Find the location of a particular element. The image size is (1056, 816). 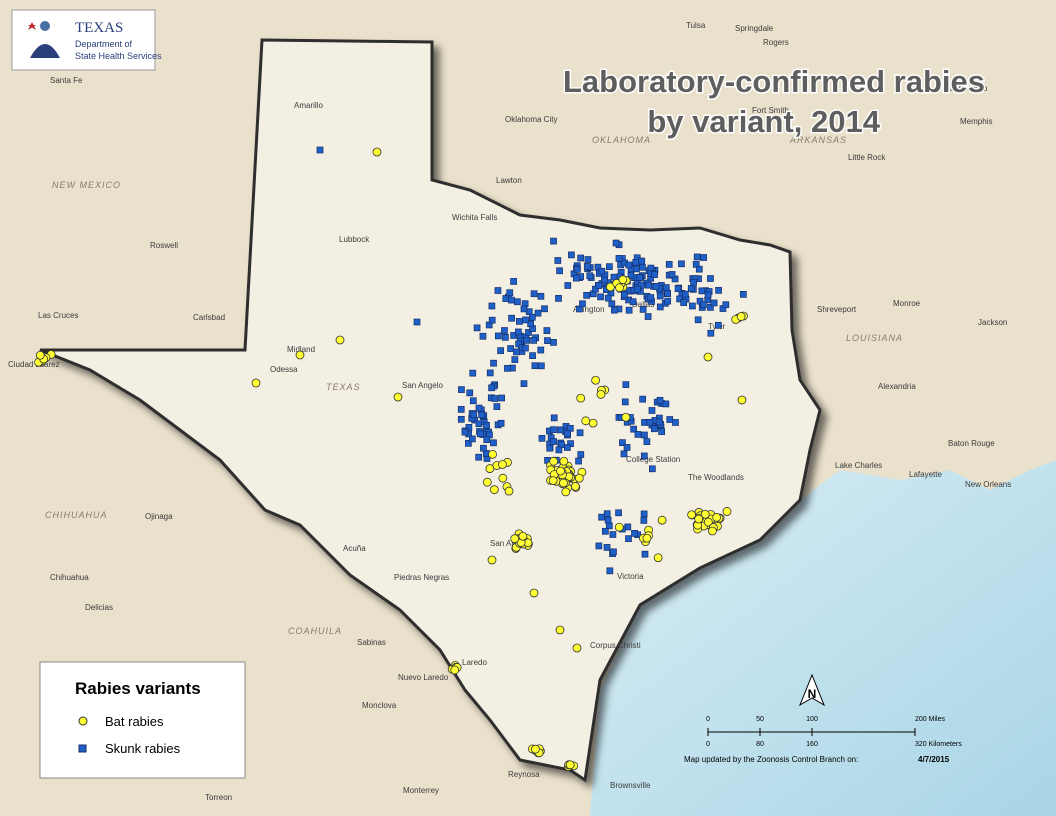

place-label: Ciudad Juárez is located at coordinates (34, 364).